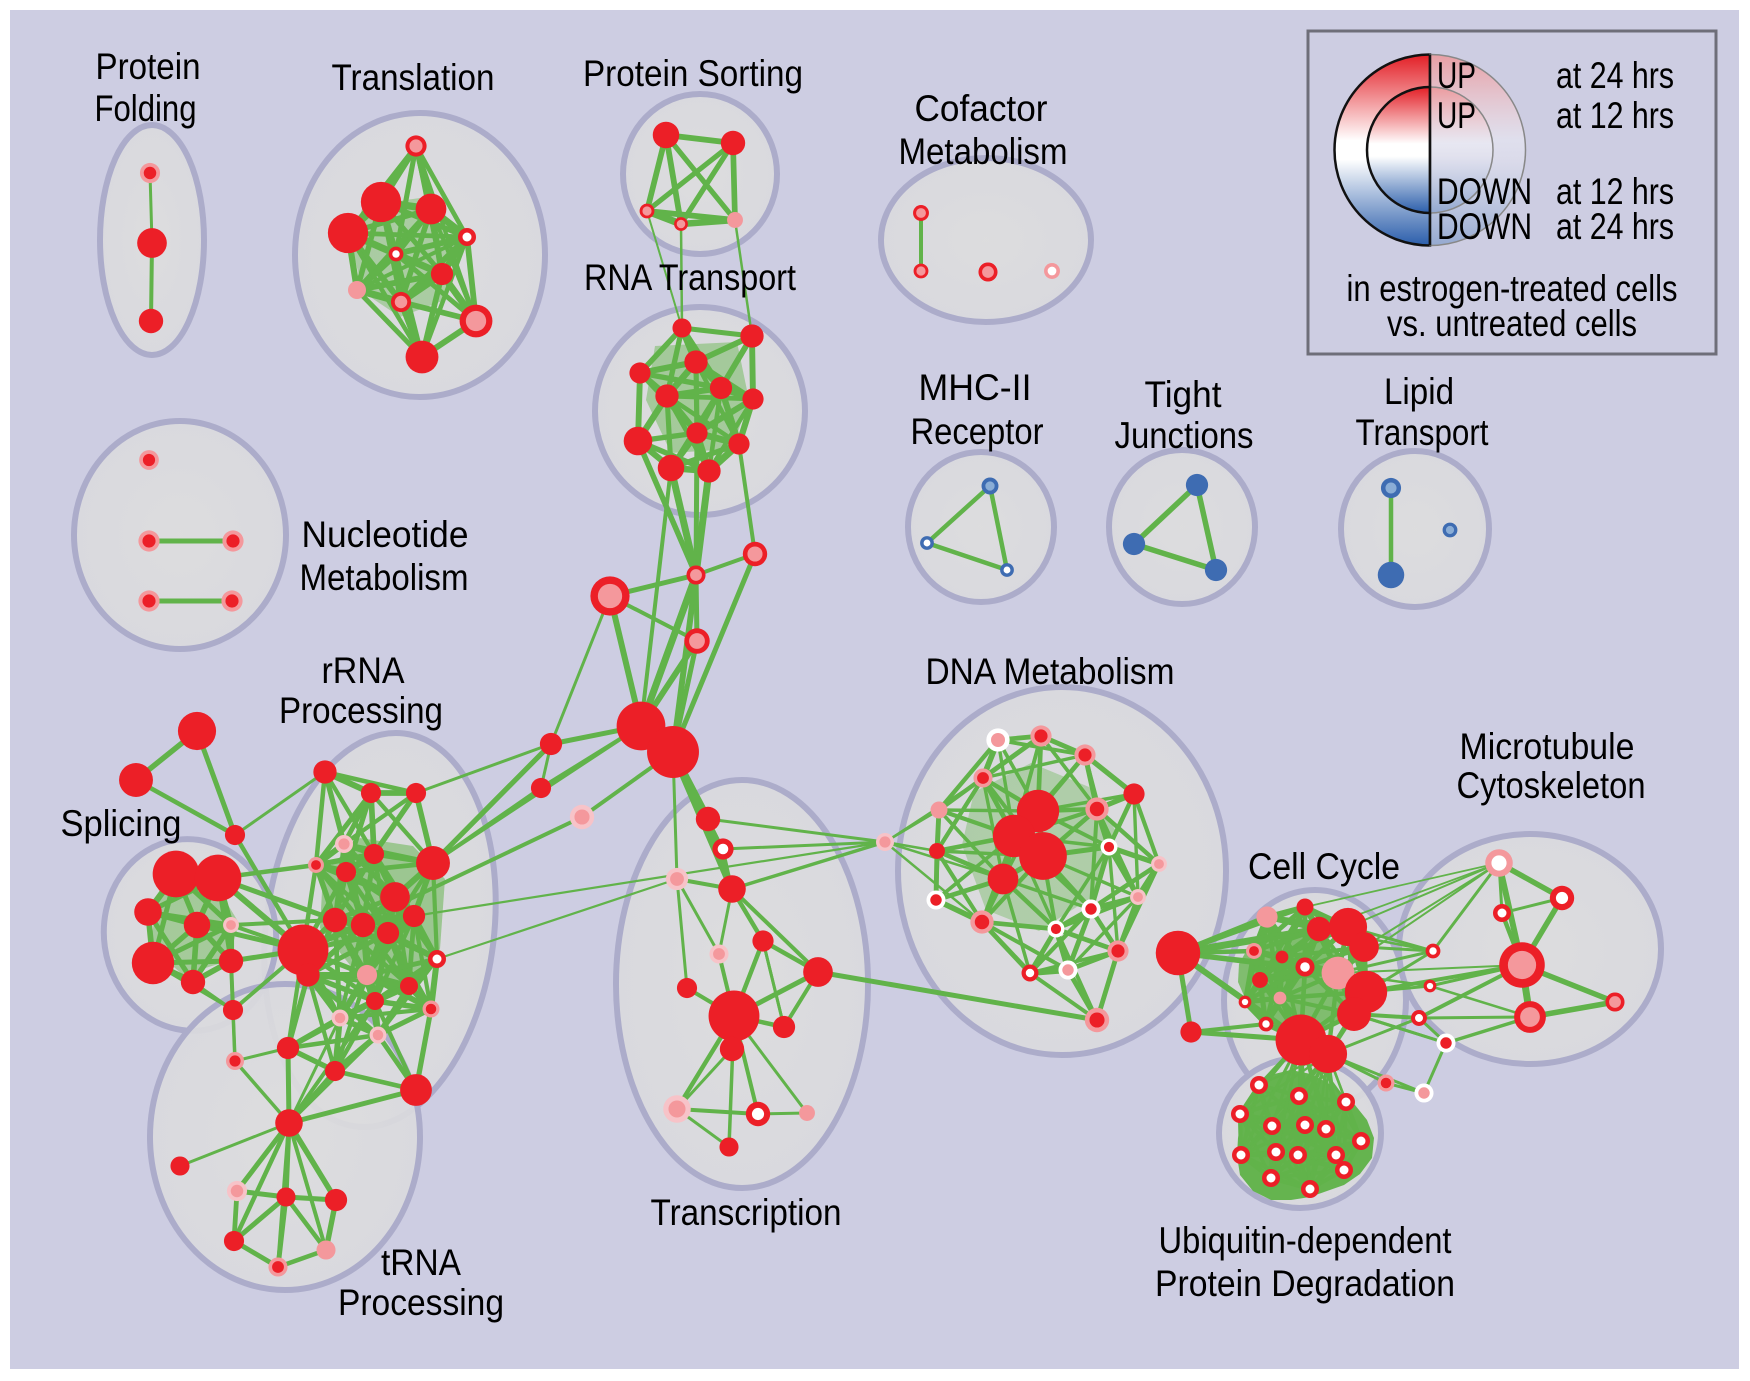  Describe the element at coordinates (746, 1212) in the screenshot. I see `svg-text: Transcription` at that location.